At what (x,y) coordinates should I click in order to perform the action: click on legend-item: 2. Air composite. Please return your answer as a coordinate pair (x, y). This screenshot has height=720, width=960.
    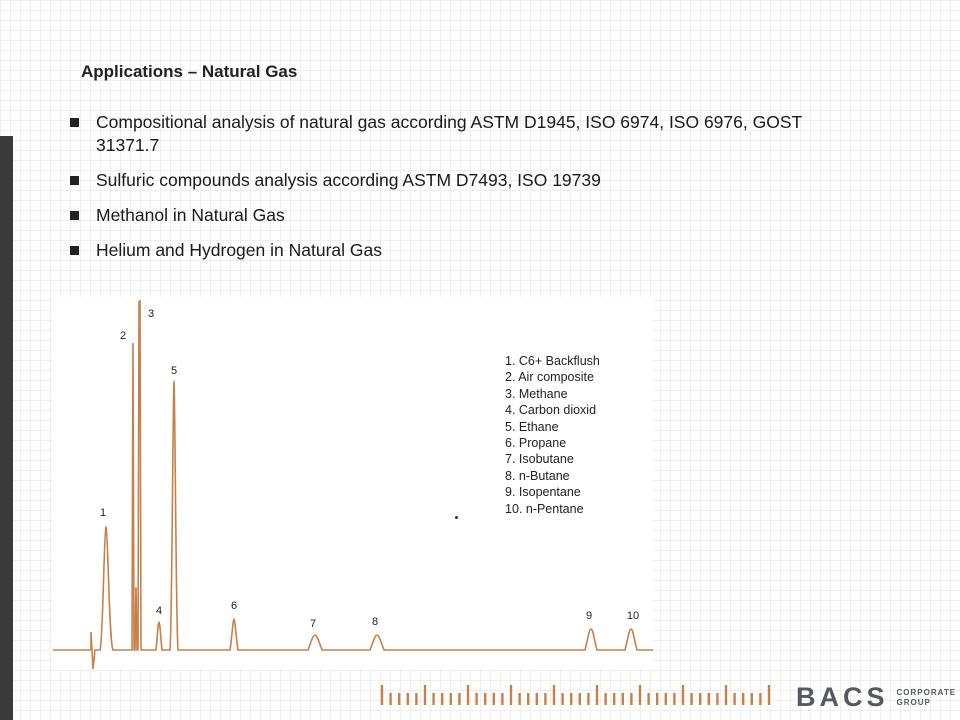
    Looking at the image, I should click on (549, 377).